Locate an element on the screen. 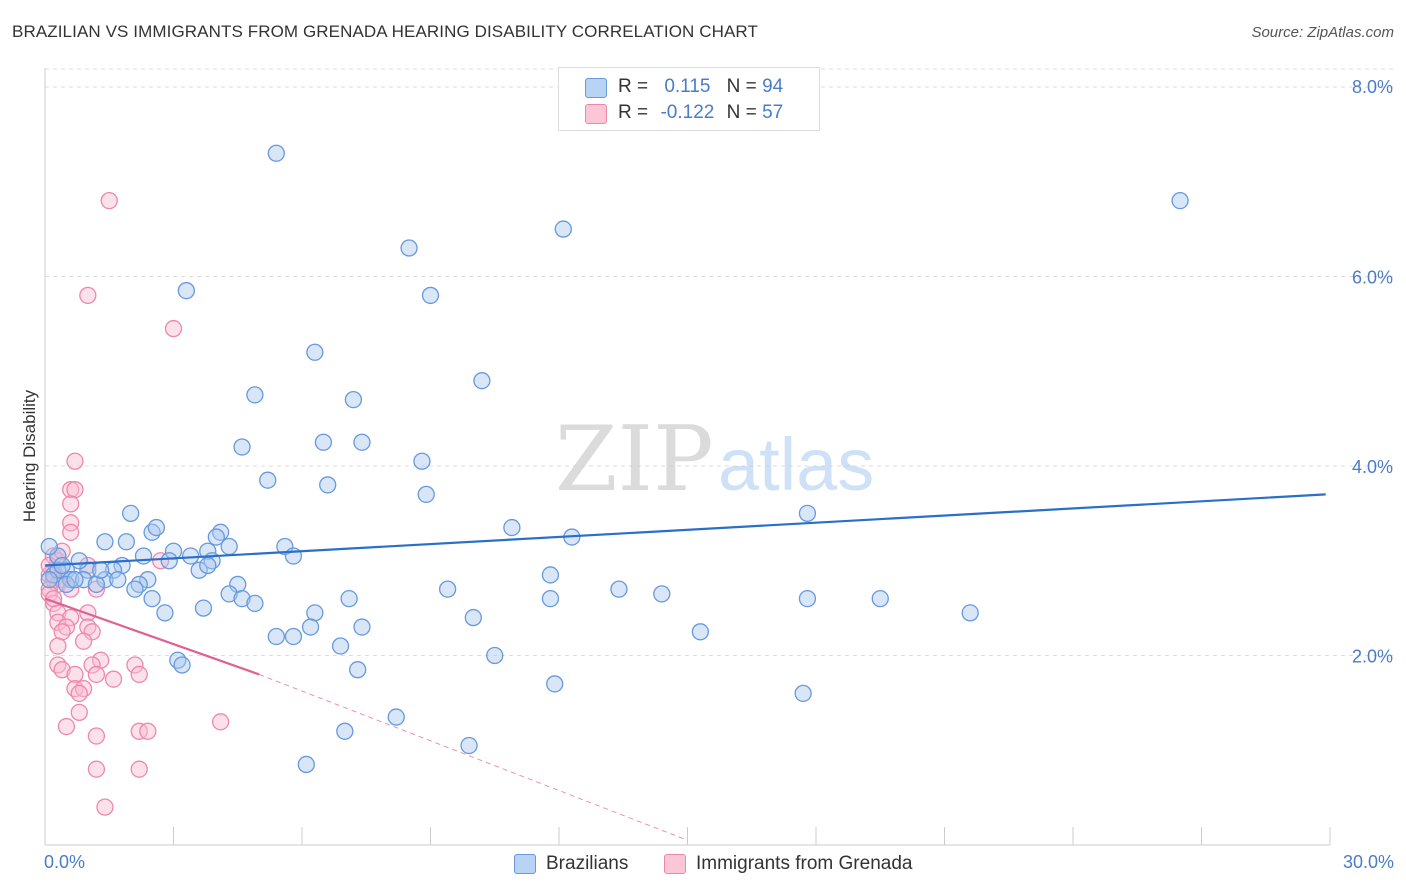 This screenshot has height=892, width=1406. source-label: Source: ZipAtlas.com is located at coordinates (1322, 32).